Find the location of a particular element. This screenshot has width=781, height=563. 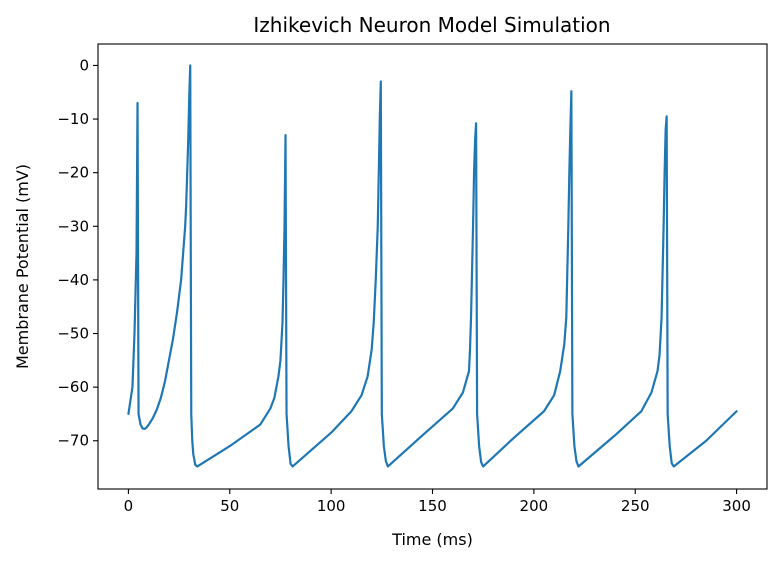

y-tick-label: 0 is located at coordinates (84, 65).